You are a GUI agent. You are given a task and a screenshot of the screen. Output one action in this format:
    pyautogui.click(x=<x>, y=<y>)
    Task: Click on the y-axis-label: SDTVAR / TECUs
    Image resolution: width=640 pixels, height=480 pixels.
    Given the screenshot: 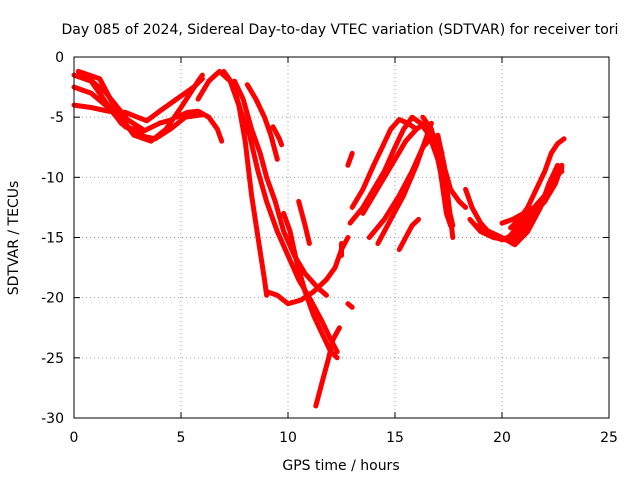 What is the action you would take?
    pyautogui.click(x=14, y=238)
    